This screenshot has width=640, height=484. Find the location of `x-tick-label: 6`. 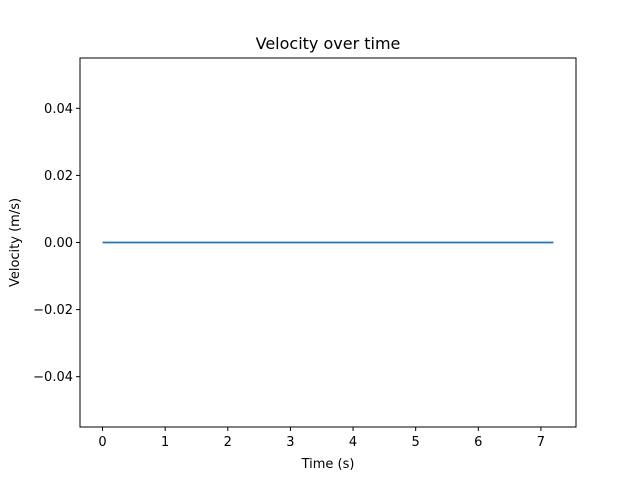

x-tick-label: 6 is located at coordinates (478, 442).